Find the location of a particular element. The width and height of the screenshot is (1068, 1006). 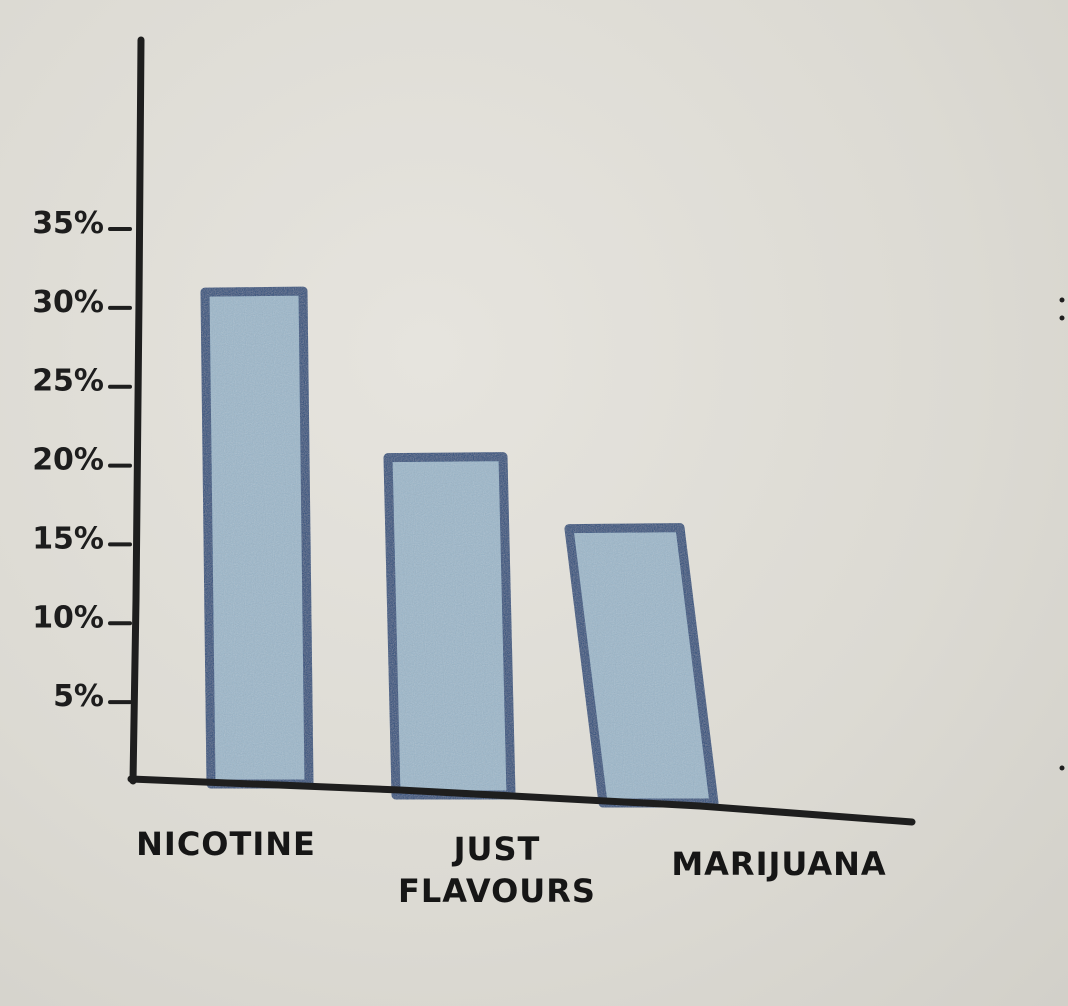

x-axis-line is located at coordinates (521, 800).